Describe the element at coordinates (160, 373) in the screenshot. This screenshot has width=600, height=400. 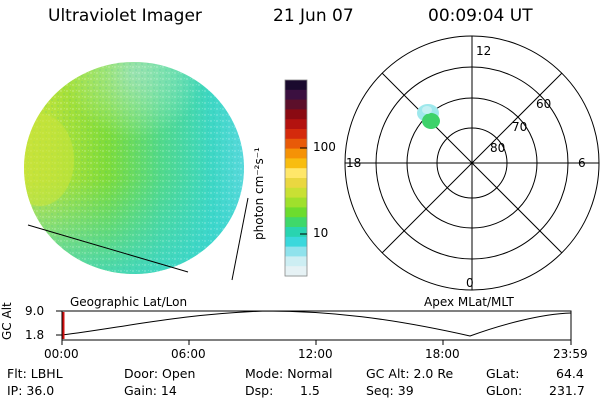
I see `door-info: Door: Open` at that location.